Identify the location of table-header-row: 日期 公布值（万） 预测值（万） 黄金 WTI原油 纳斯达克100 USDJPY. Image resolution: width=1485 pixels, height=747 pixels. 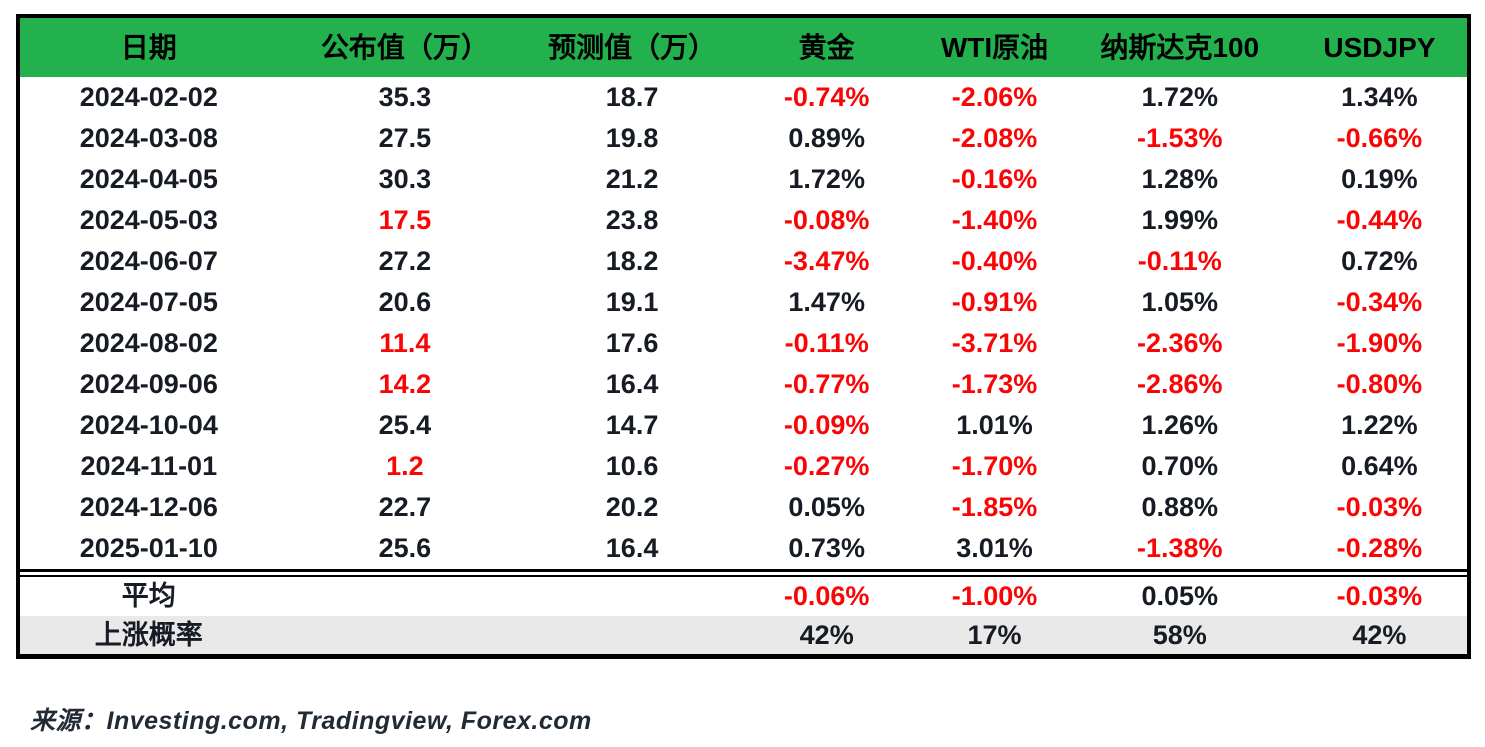
(743, 47).